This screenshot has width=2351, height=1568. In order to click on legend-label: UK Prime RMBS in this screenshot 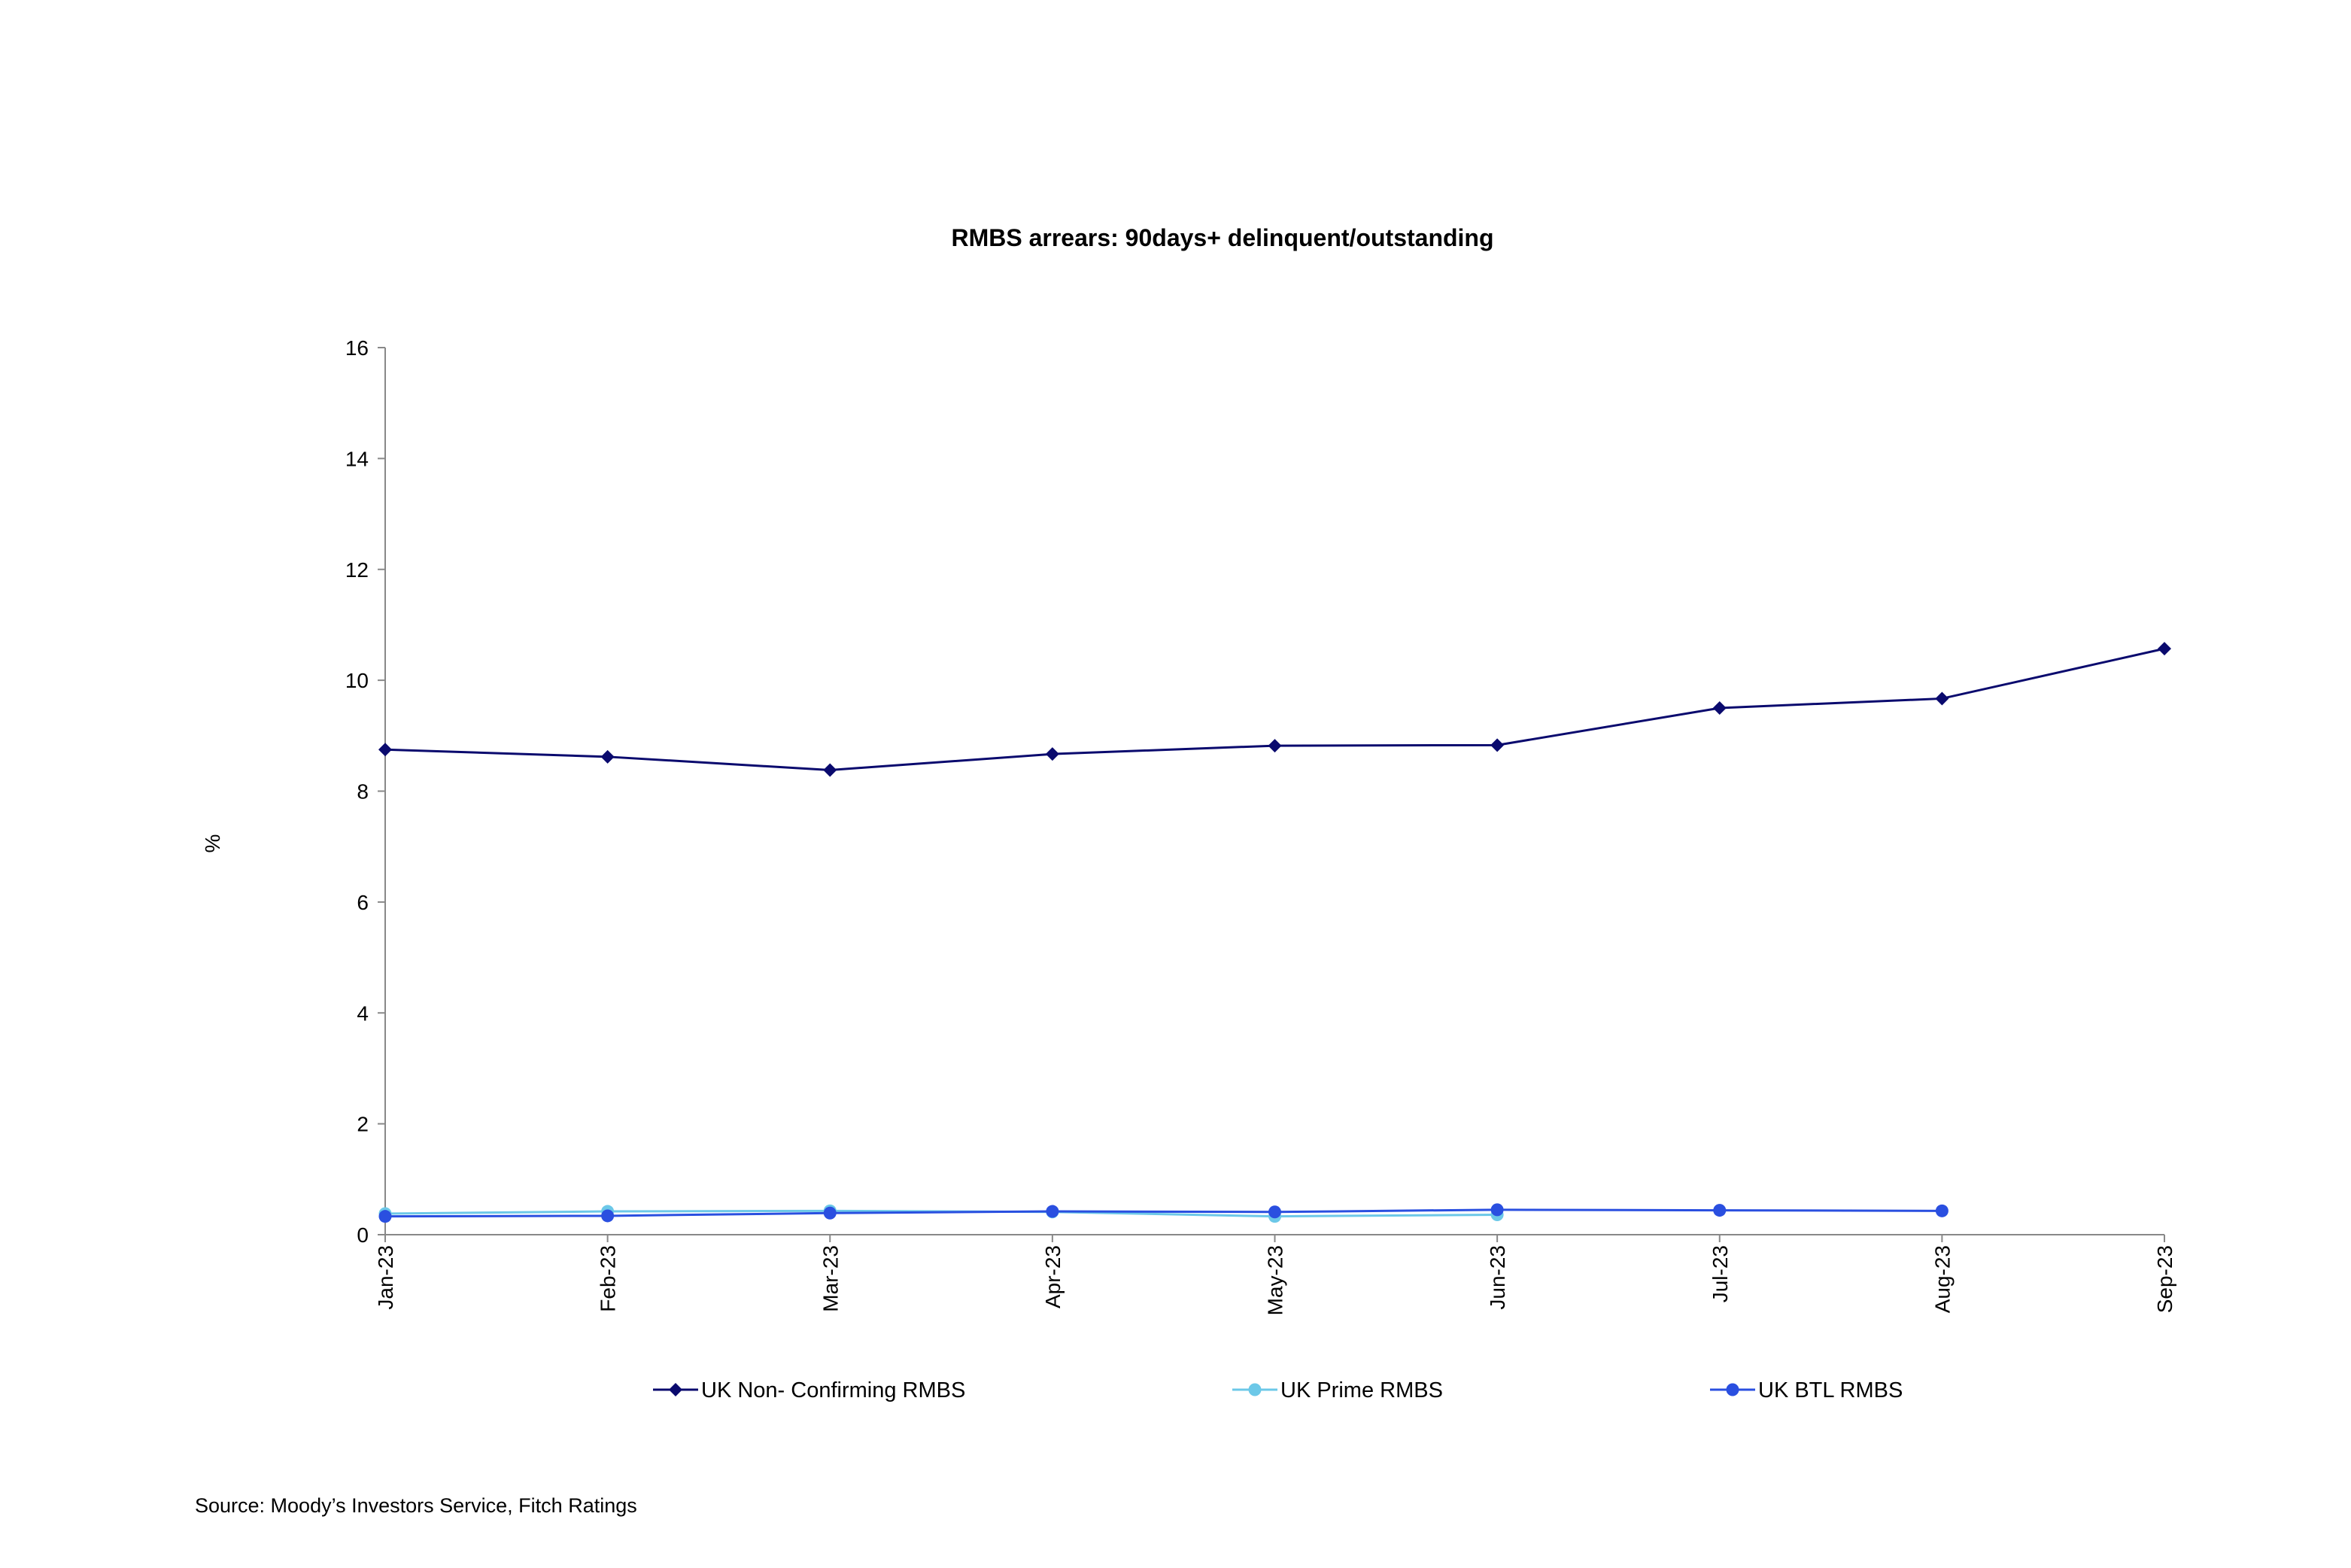, I will do `click(1361, 1390)`.